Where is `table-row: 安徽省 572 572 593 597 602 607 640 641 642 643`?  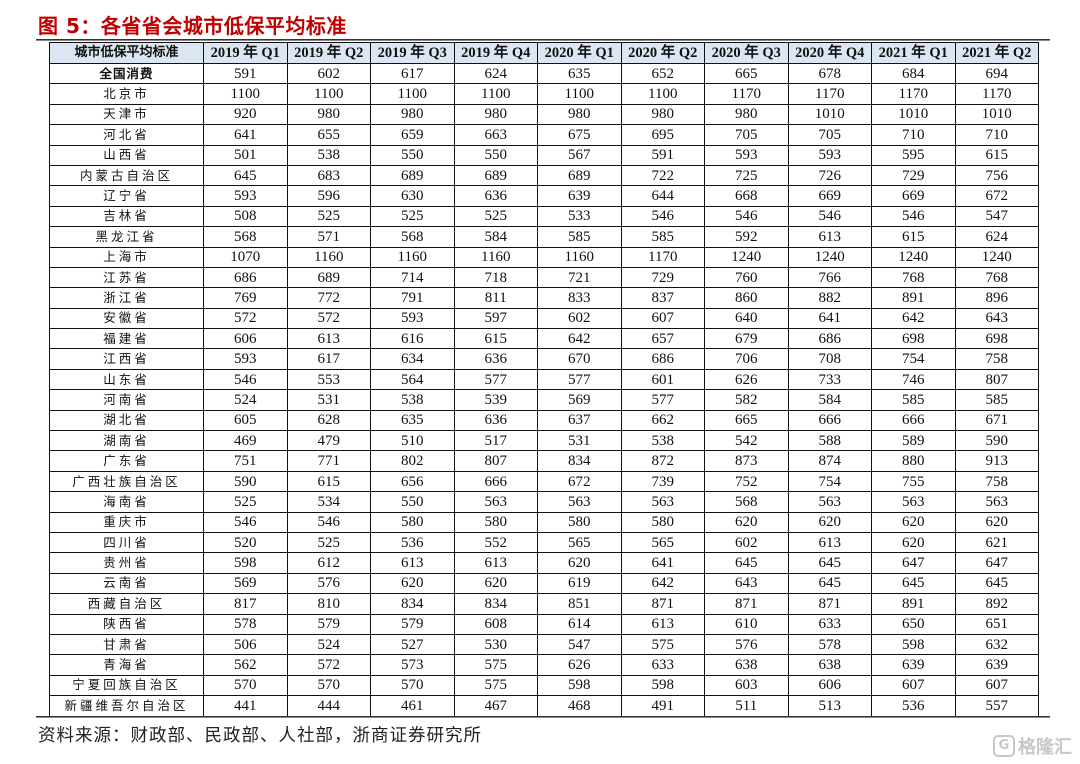
table-row: 安徽省 572 572 593 597 602 607 640 641 642 643 is located at coordinates (544, 318).